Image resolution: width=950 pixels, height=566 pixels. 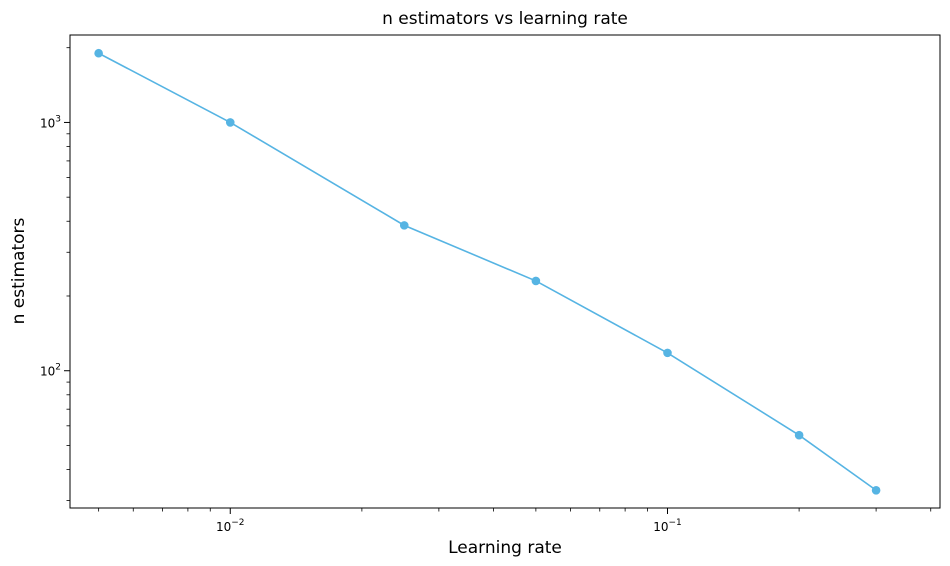 What do you see at coordinates (667, 526) in the screenshot?
I see `x-tick-label: 10⁻¹` at bounding box center [667, 526].